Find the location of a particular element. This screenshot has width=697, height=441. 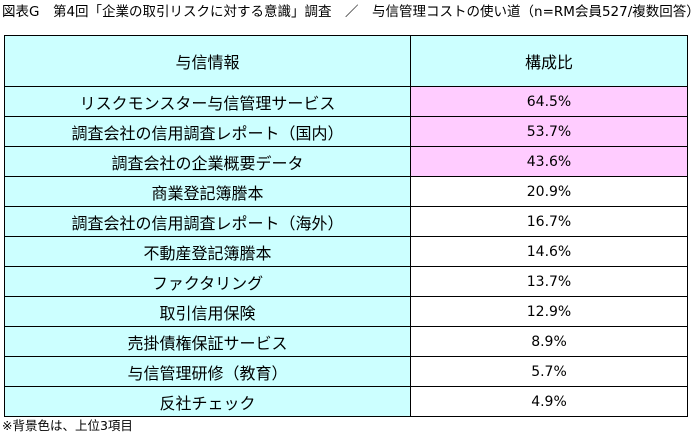

column-header-ratio: 構成比 is located at coordinates (549, 61).